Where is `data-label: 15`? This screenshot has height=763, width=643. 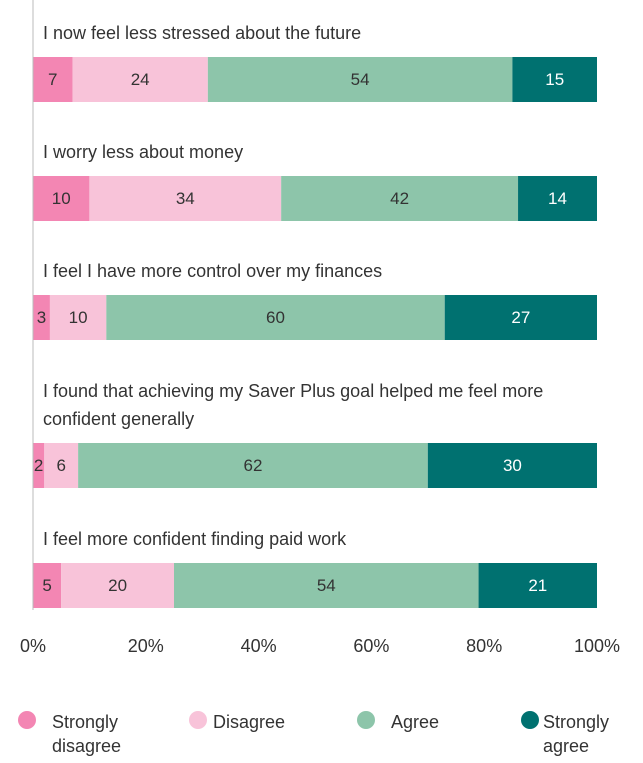 data-label: 15 is located at coordinates (554, 79).